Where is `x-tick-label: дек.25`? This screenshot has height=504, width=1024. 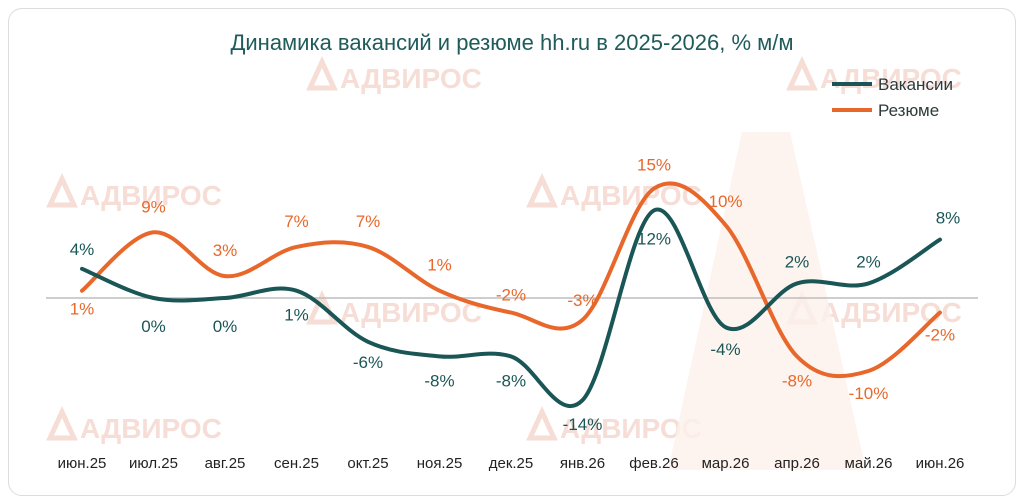
x-tick-label: дек.25 is located at coordinates (511, 463).